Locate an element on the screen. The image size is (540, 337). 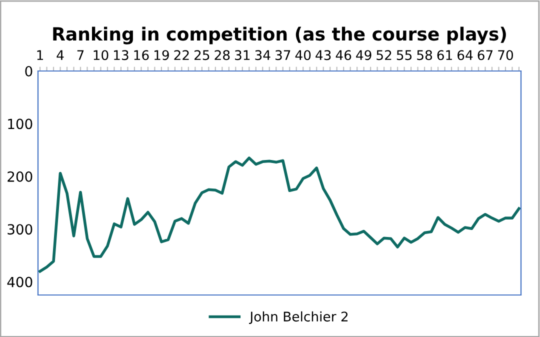
y-tick-label: 300 is located at coordinates (20, 229).